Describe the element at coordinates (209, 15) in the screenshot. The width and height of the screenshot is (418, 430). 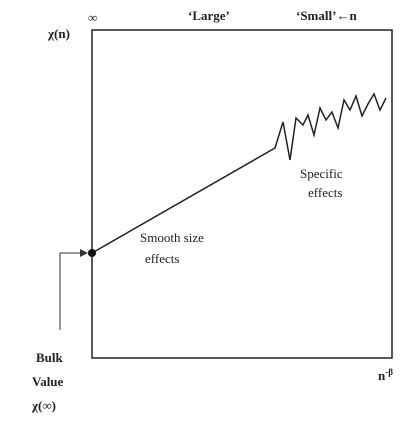
I see `region-large: ‘Large’` at that location.